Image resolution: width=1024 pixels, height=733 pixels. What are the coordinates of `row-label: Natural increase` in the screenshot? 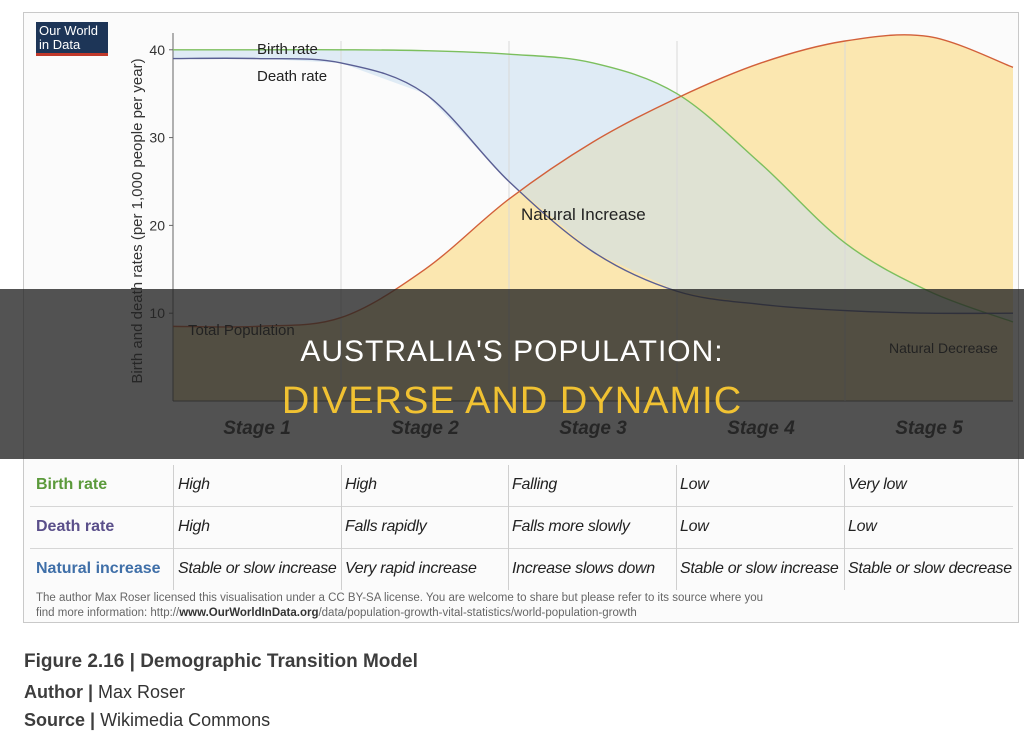 It's located at (98, 568).